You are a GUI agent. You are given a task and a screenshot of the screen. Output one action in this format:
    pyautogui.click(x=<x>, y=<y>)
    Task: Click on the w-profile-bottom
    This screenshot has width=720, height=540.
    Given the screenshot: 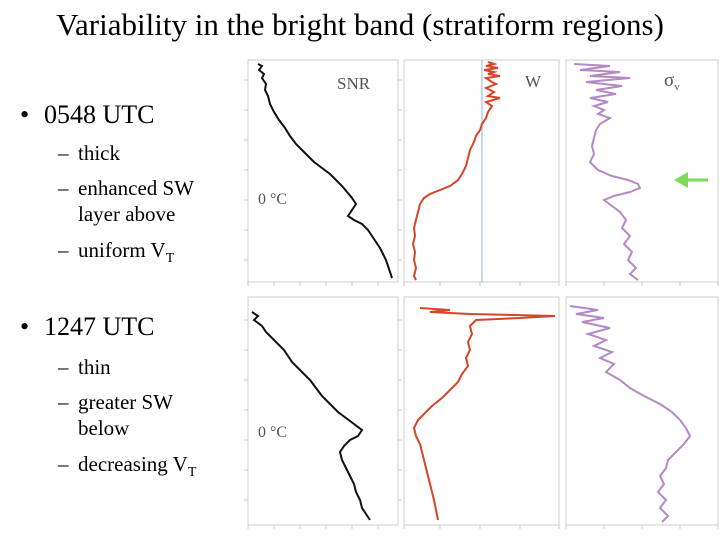 What is the action you would take?
    pyautogui.click(x=484, y=414)
    